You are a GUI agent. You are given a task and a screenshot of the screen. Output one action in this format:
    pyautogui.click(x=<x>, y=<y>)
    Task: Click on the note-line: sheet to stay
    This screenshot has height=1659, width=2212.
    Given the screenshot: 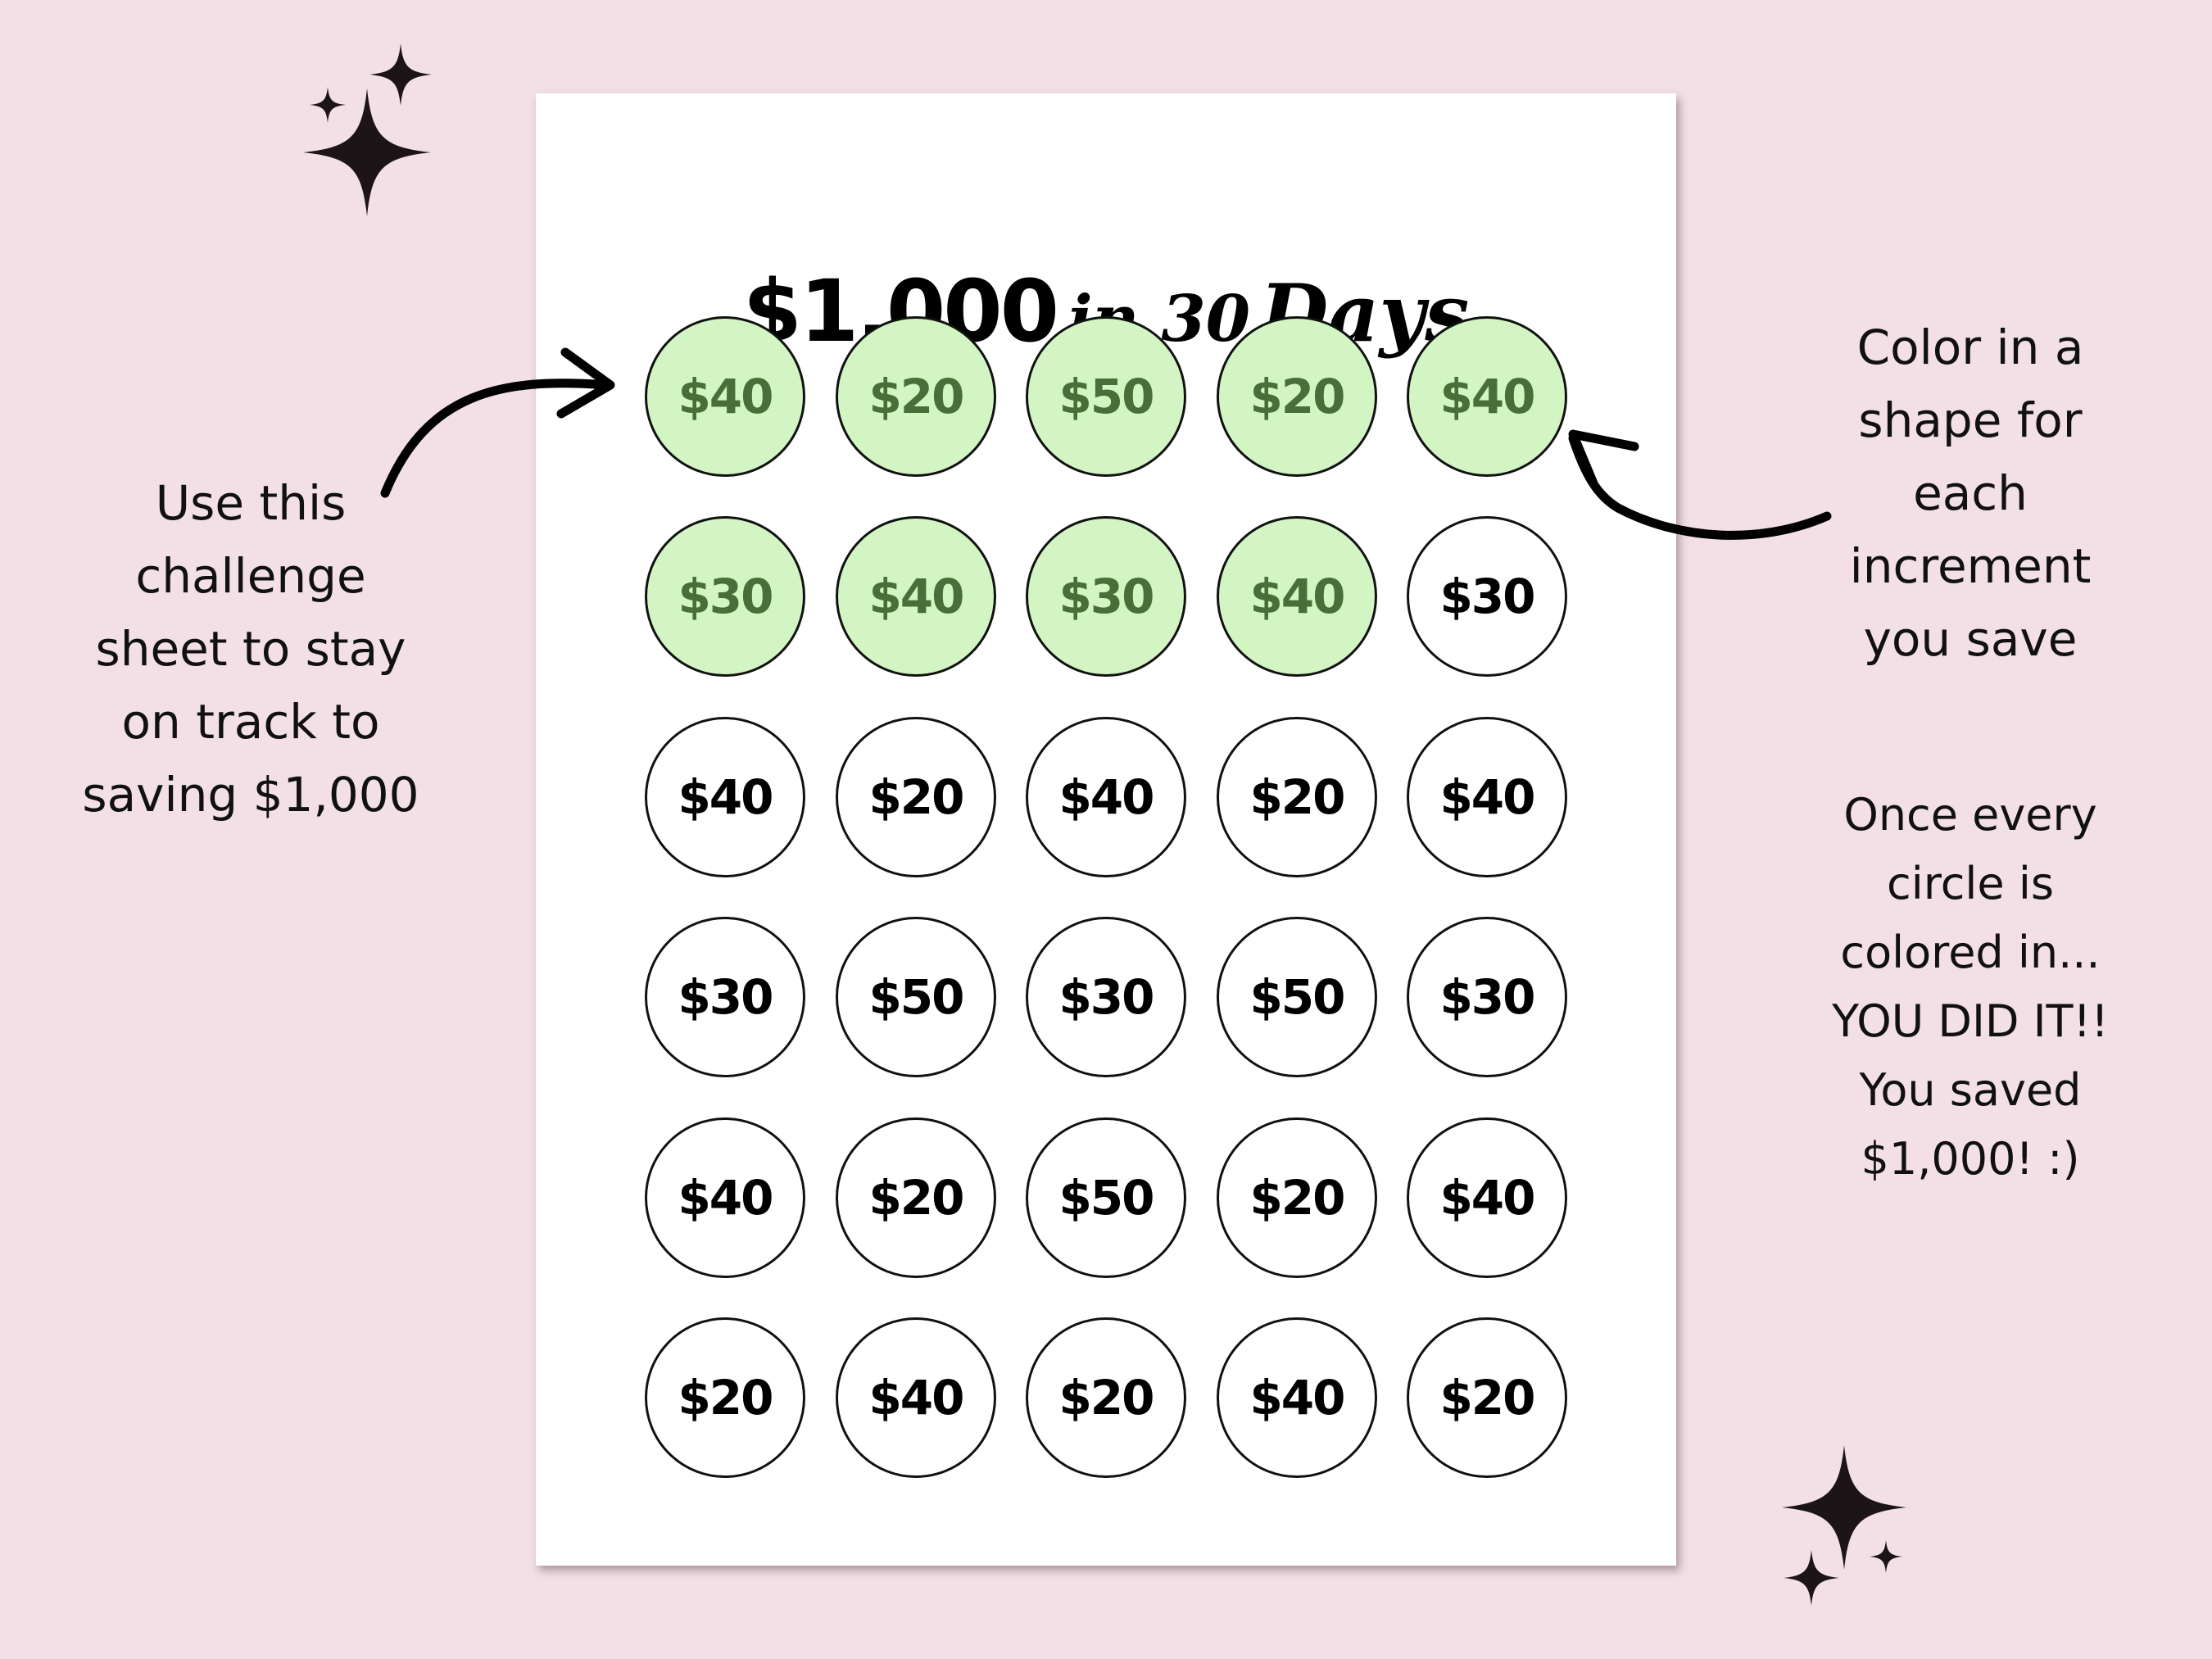 What is the action you would take?
    pyautogui.click(x=250, y=649)
    